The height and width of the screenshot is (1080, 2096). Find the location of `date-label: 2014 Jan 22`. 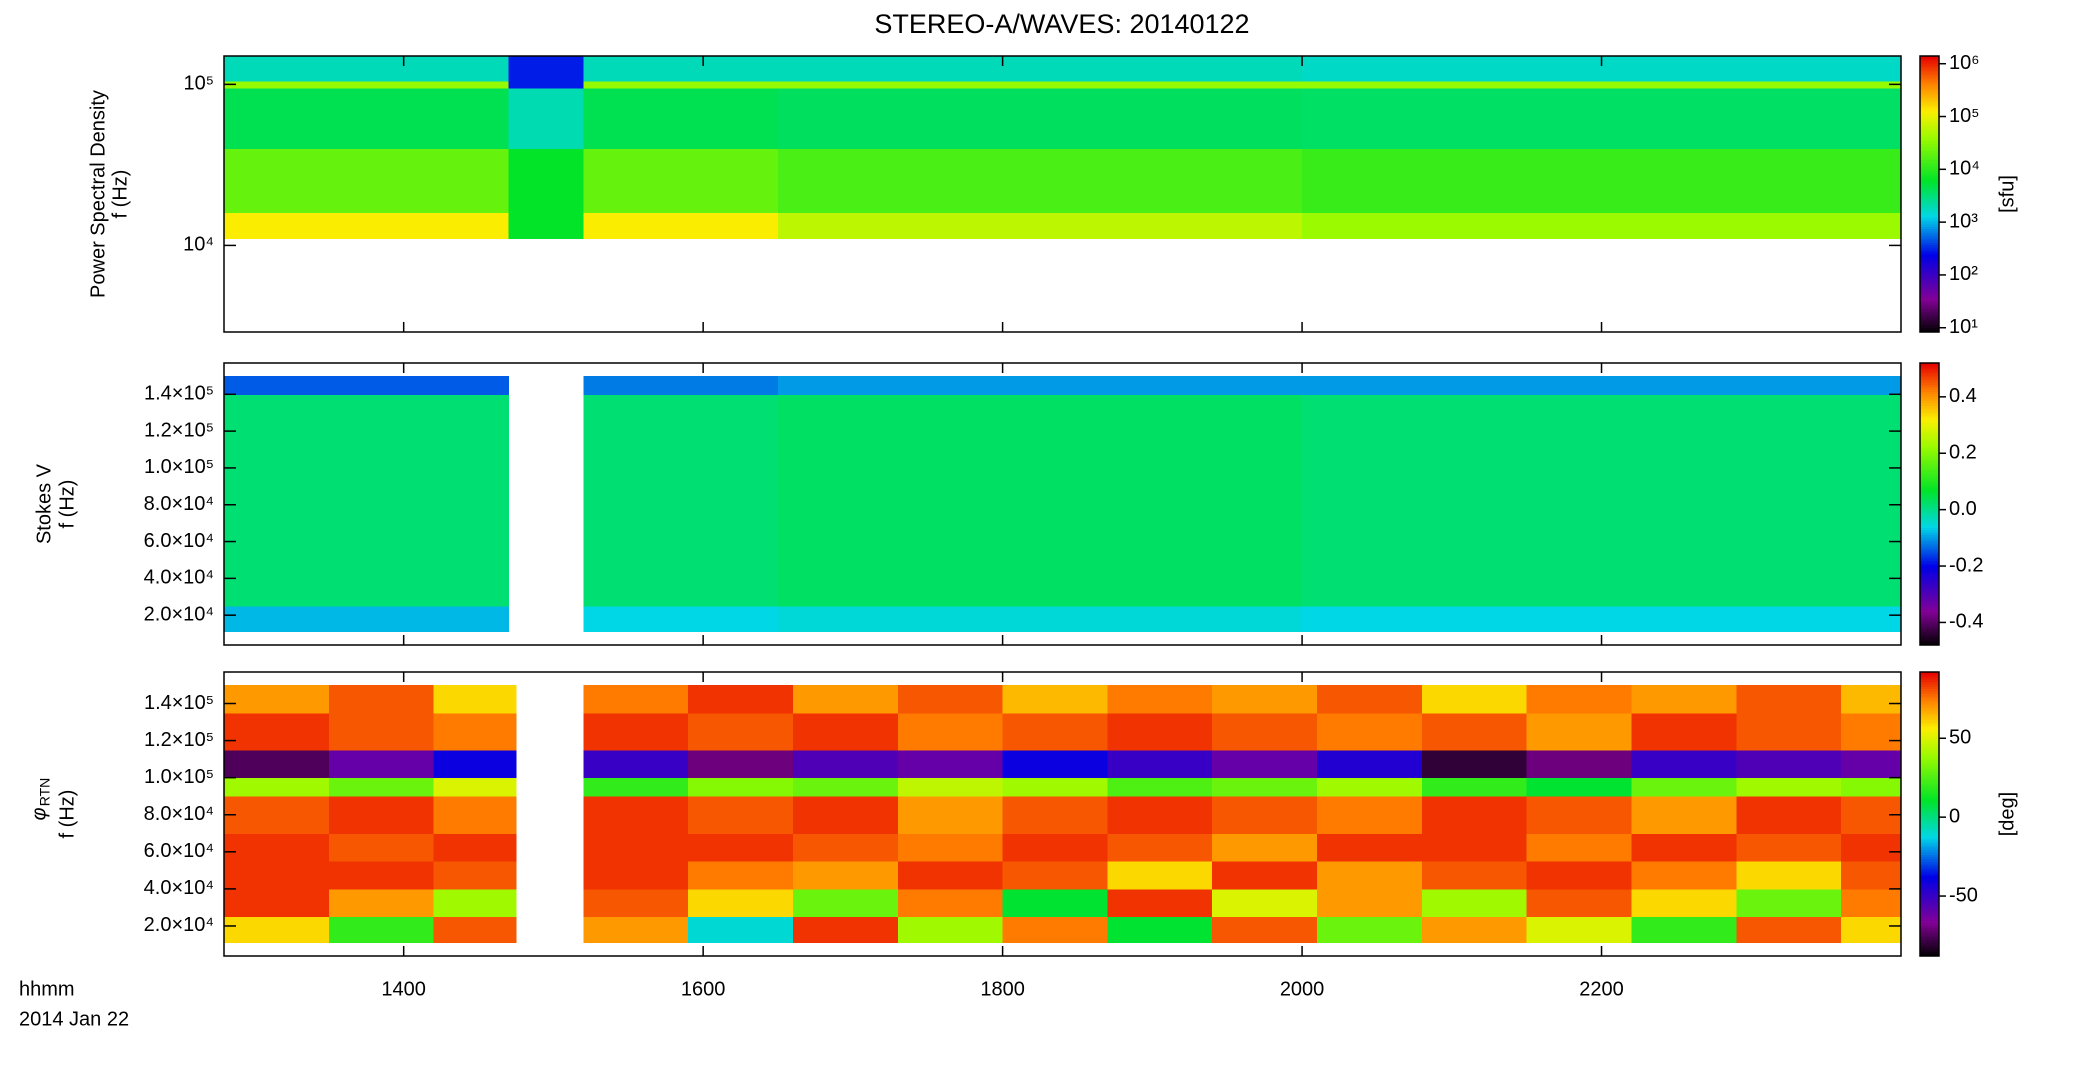

date-label: 2014 Jan 22 is located at coordinates (74, 1019).